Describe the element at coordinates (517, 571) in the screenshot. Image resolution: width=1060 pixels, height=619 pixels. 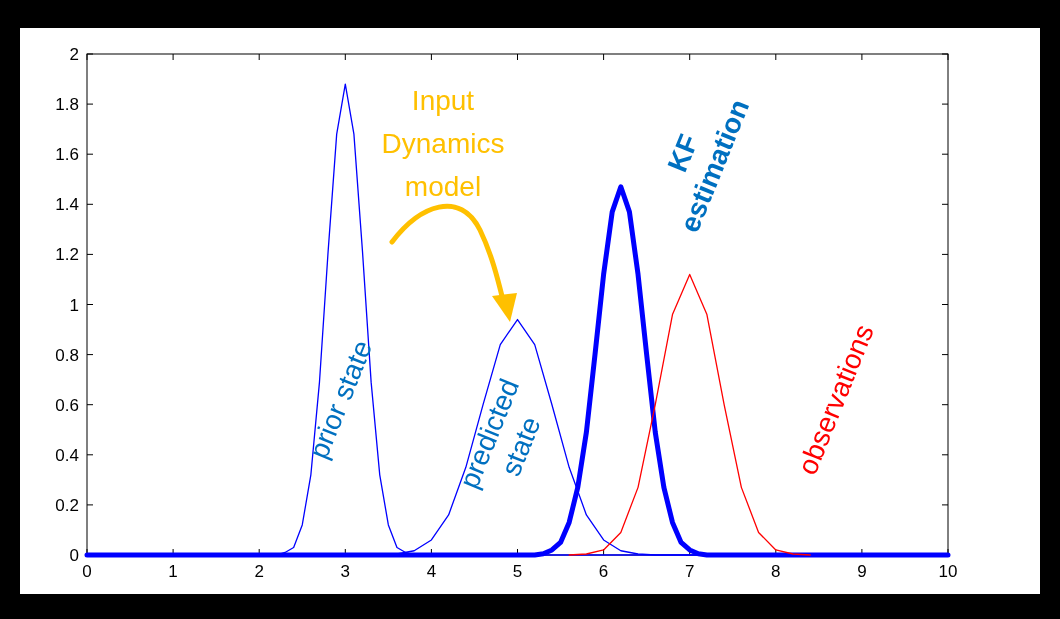
I see `x-tick-label: 5` at that location.